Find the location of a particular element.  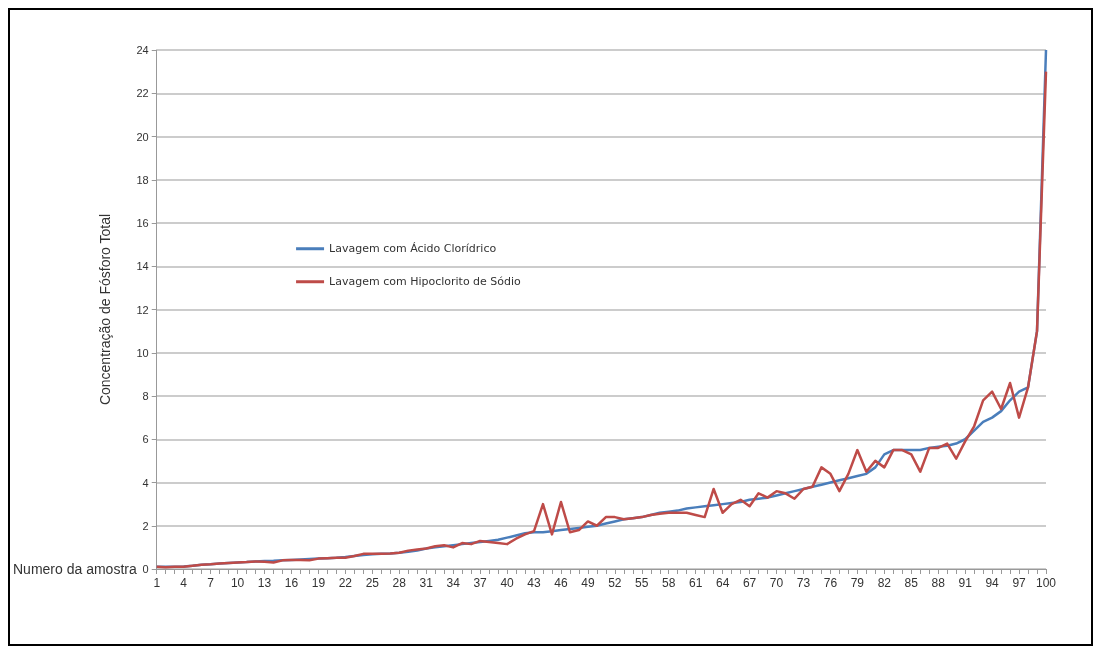

legend-label: Lavagem com Hipoclorito de Sódio is located at coordinates (425, 282).